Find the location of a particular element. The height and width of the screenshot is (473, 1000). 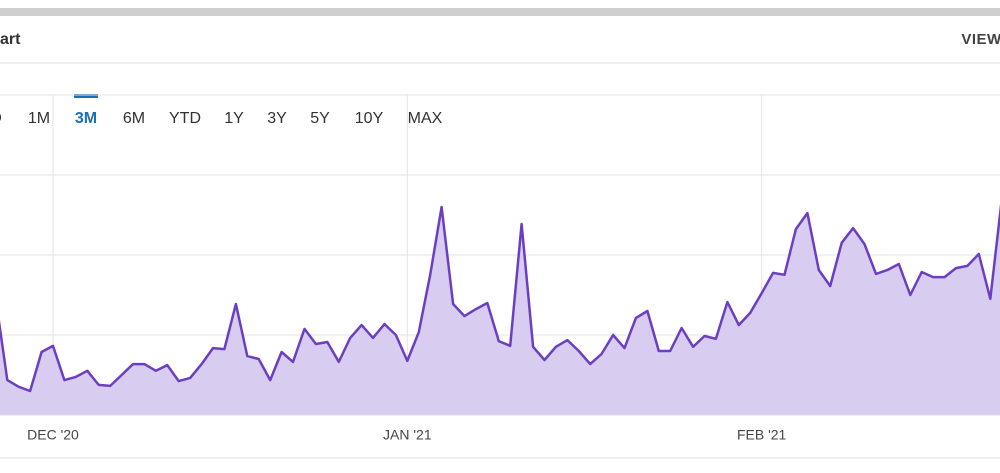

range-buttons: D 1M 3M 6M YTD 1Y 3Y 5Y 10Y MAX is located at coordinates (221, 110).